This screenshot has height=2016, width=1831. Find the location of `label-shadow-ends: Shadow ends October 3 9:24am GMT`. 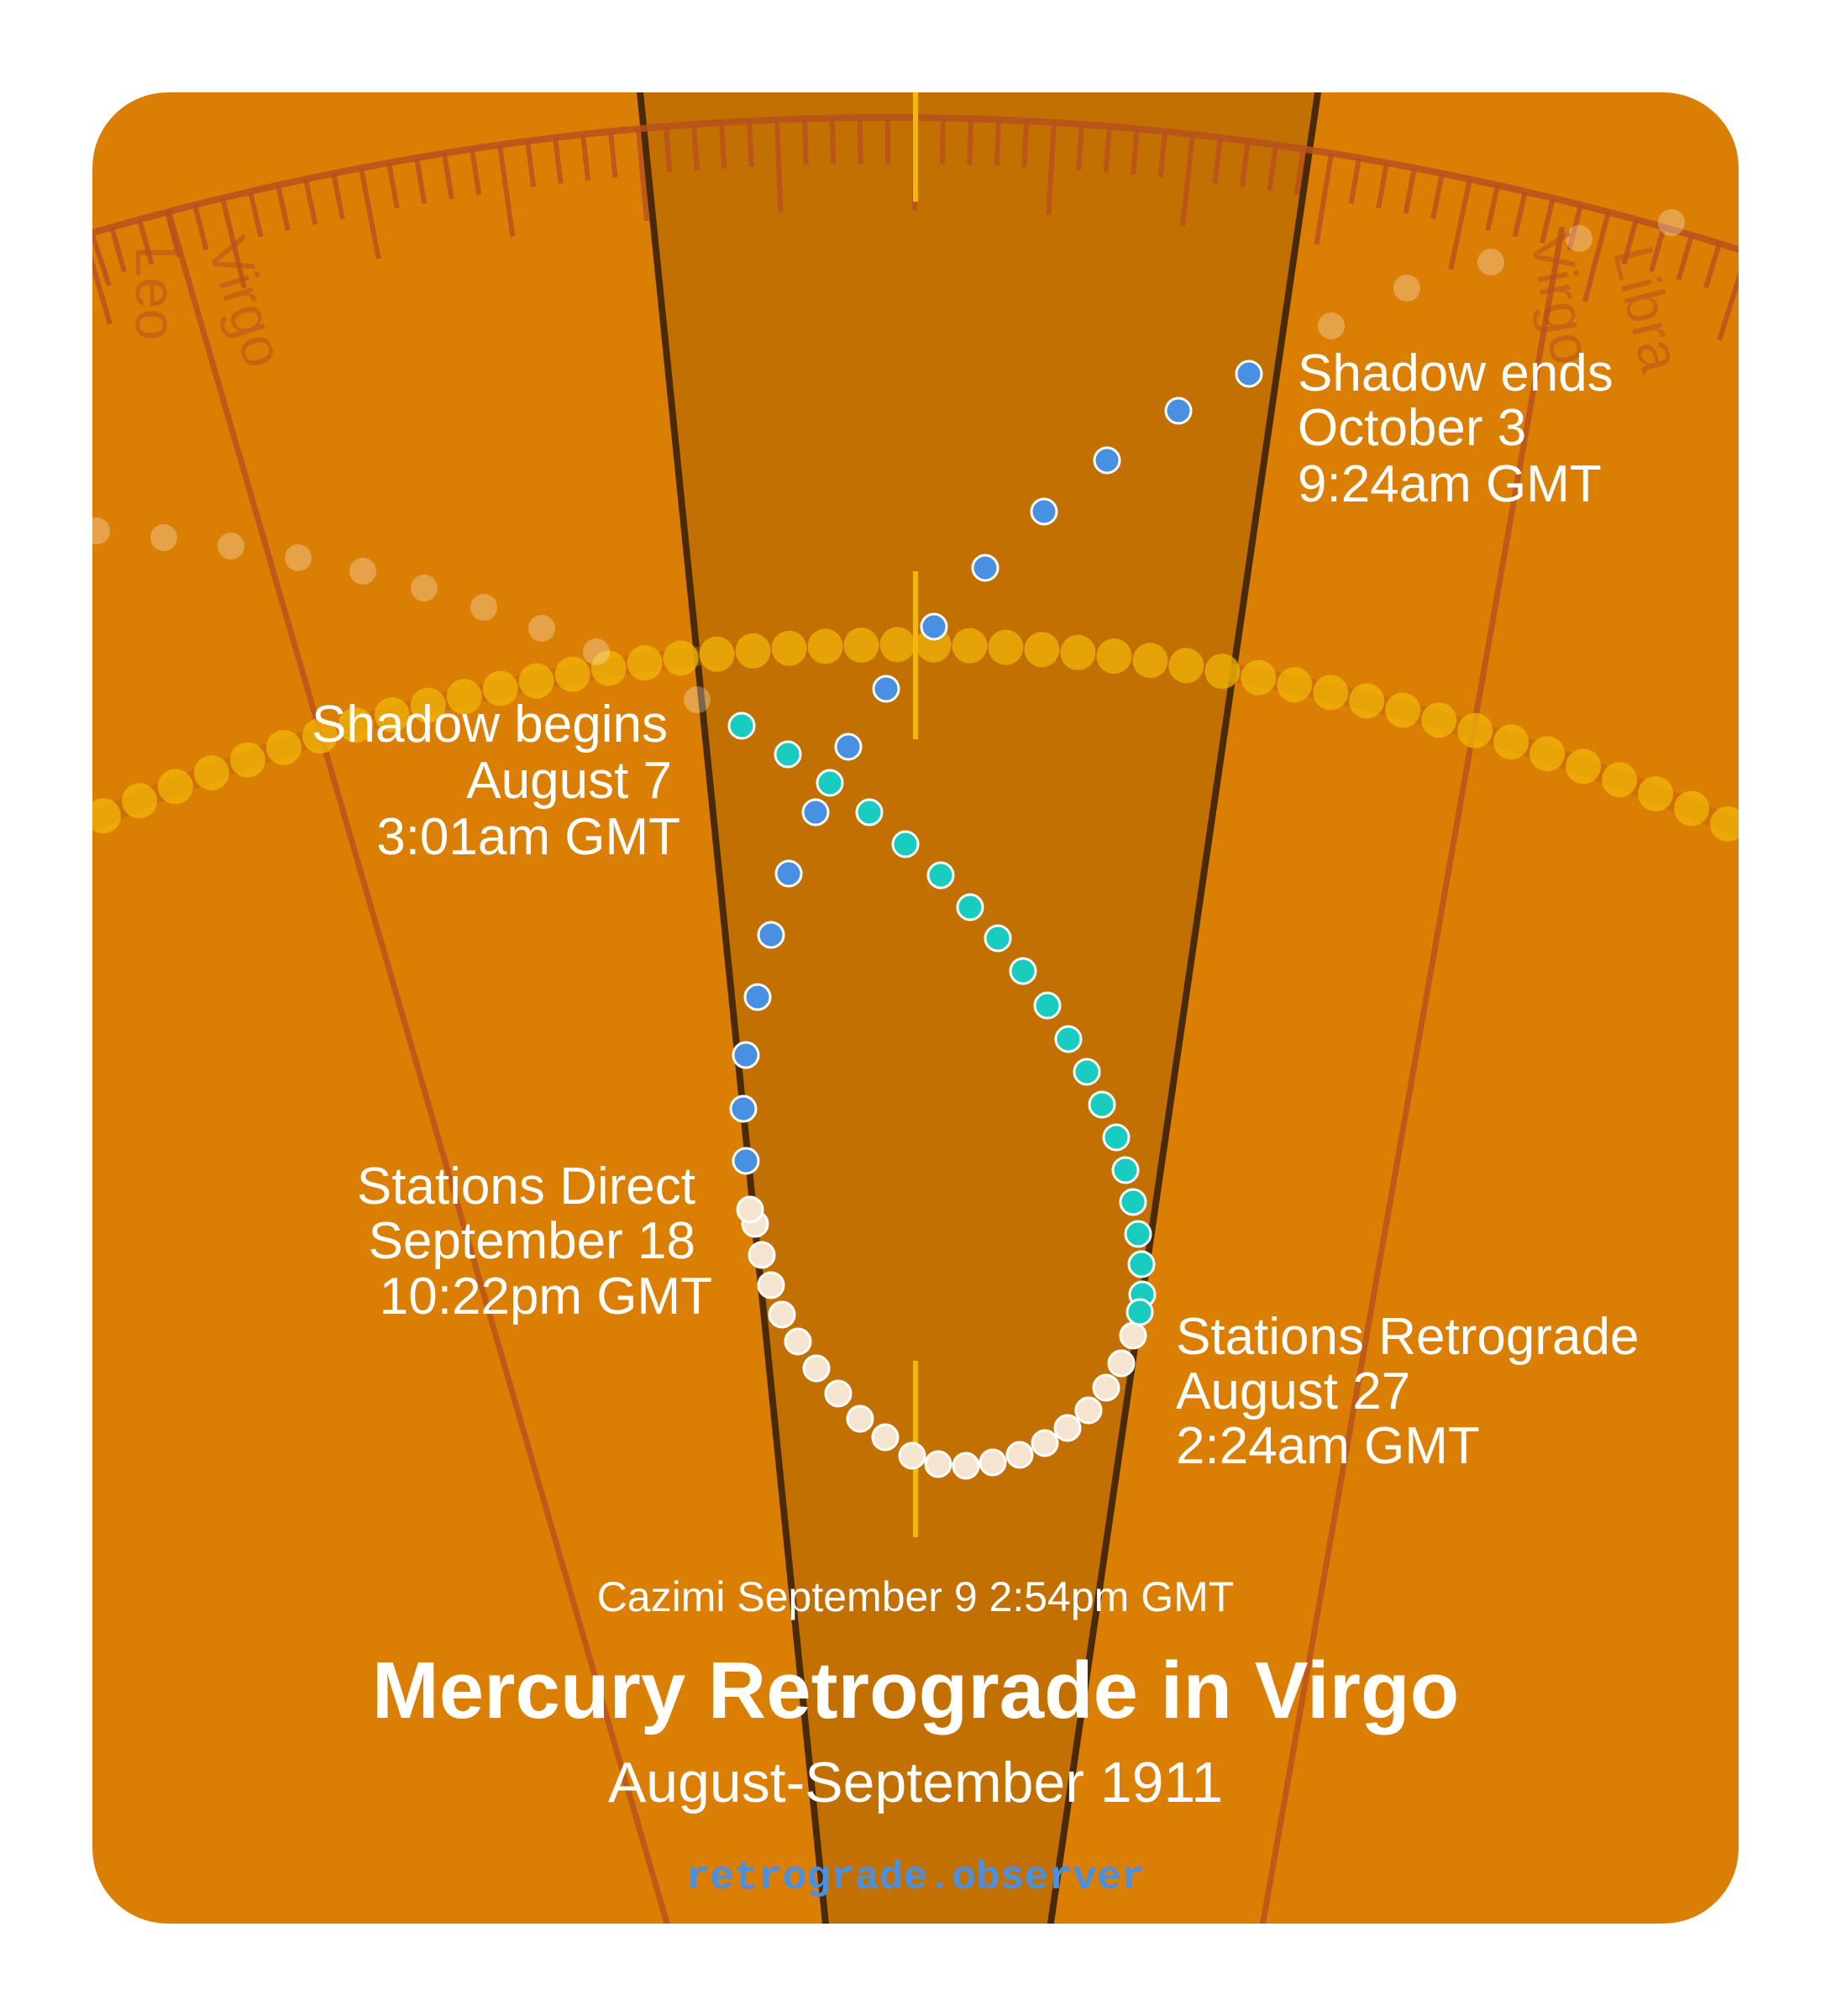

label-shadow-ends: Shadow ends October 3 9:24am GMT is located at coordinates (1456, 428).